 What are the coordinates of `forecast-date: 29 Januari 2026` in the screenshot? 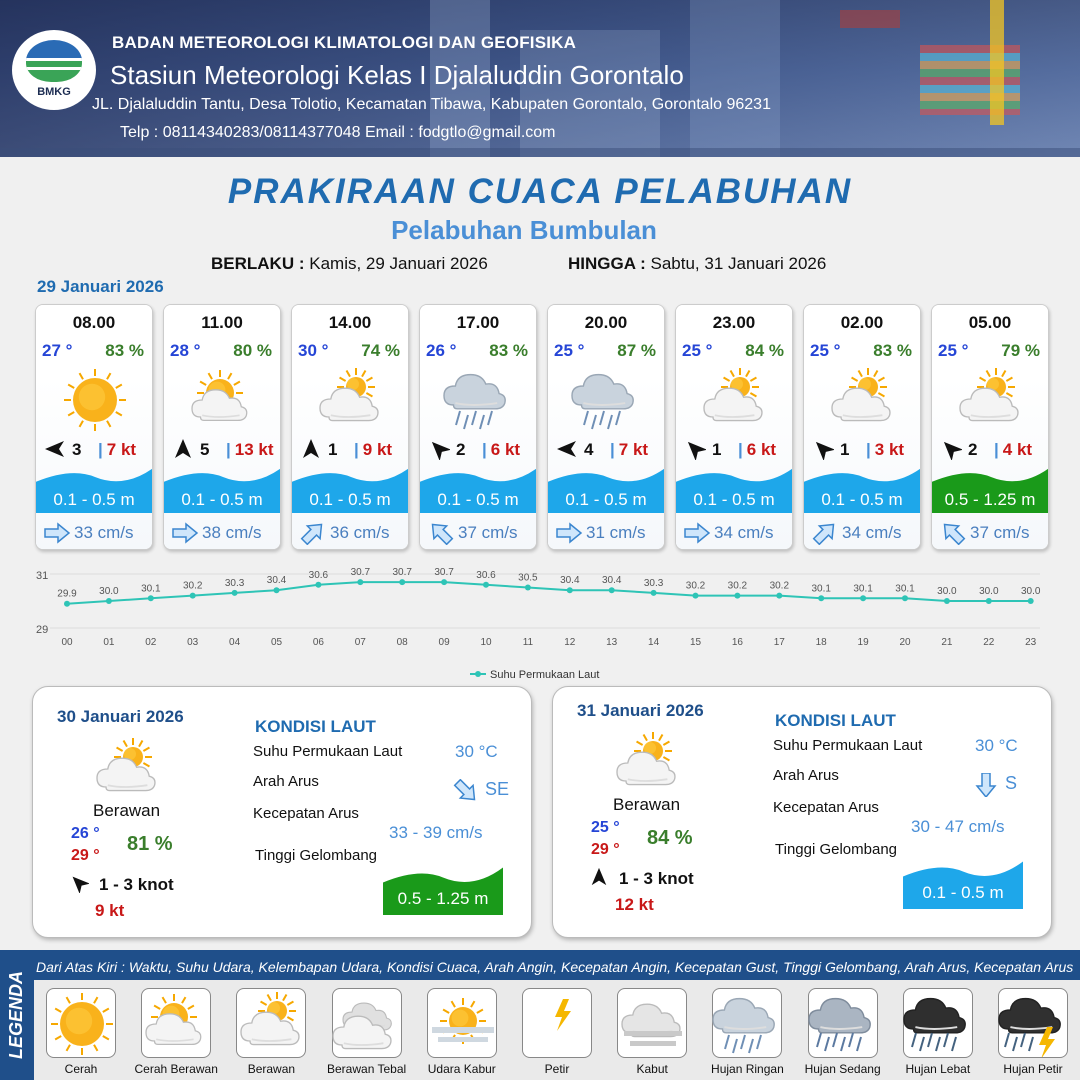 It's located at (100, 286).